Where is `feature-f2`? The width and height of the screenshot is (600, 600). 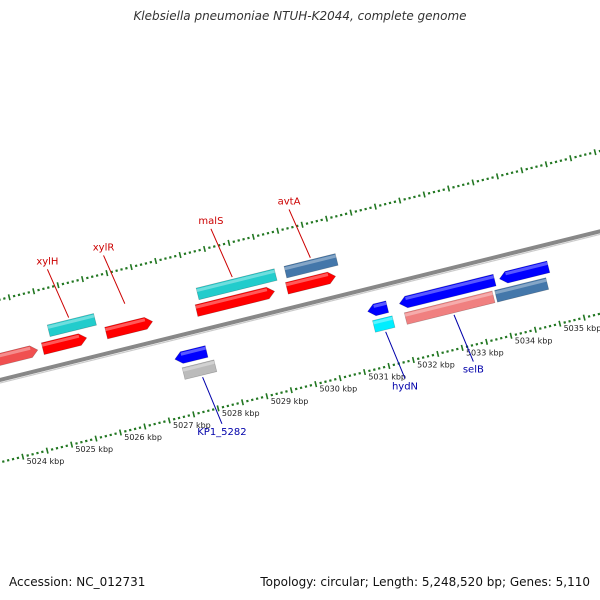 feature-f2 is located at coordinates (64, 344).